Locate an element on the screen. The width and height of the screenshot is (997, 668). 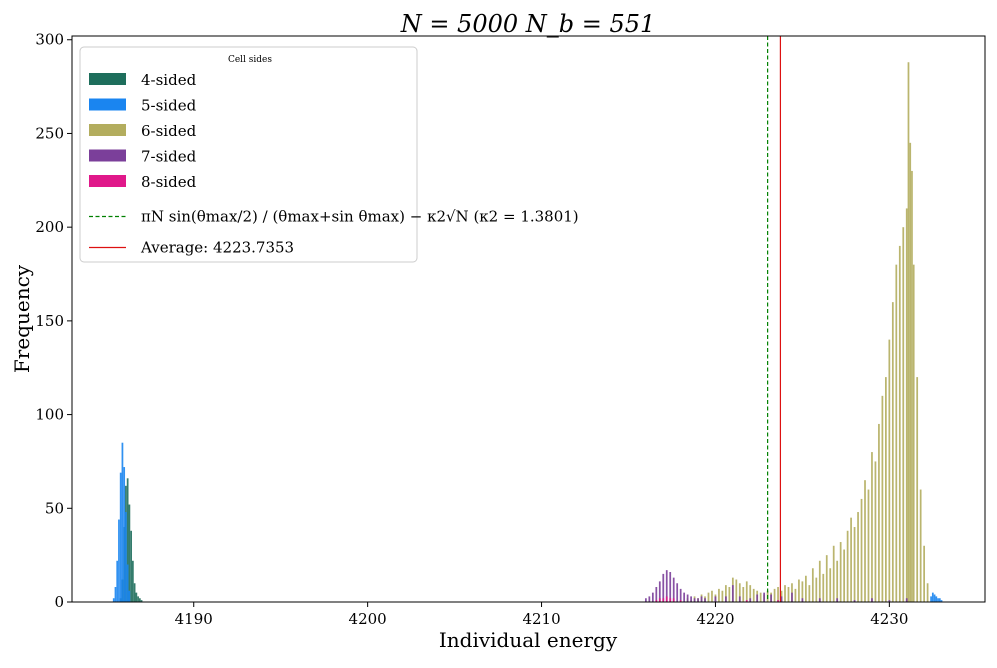
y-tick-label: 300 is located at coordinates (49, 40).